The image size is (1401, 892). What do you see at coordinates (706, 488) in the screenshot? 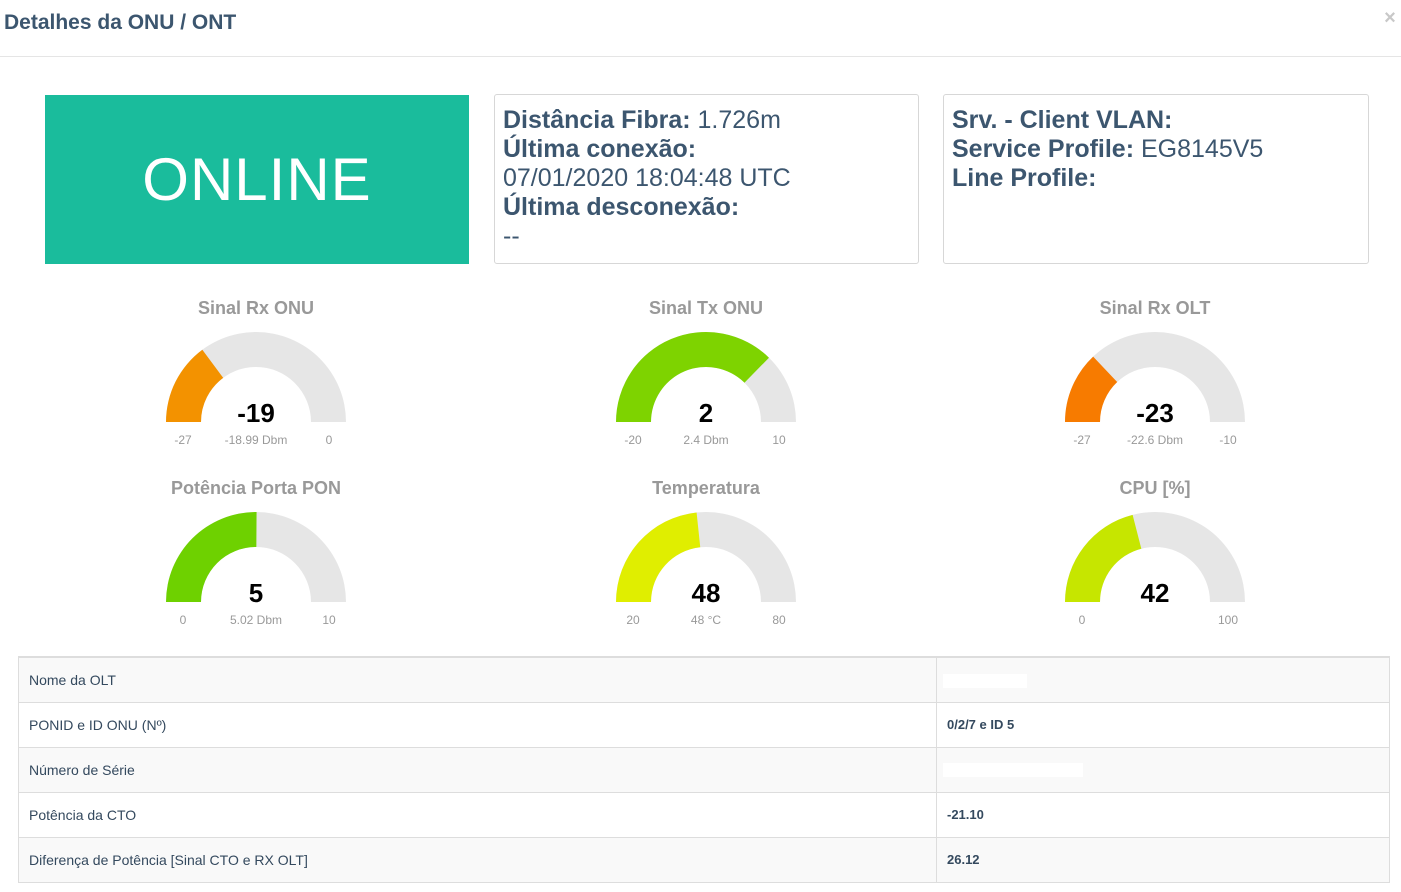
I see `gauge-temperature-title: Temperatura` at bounding box center [706, 488].